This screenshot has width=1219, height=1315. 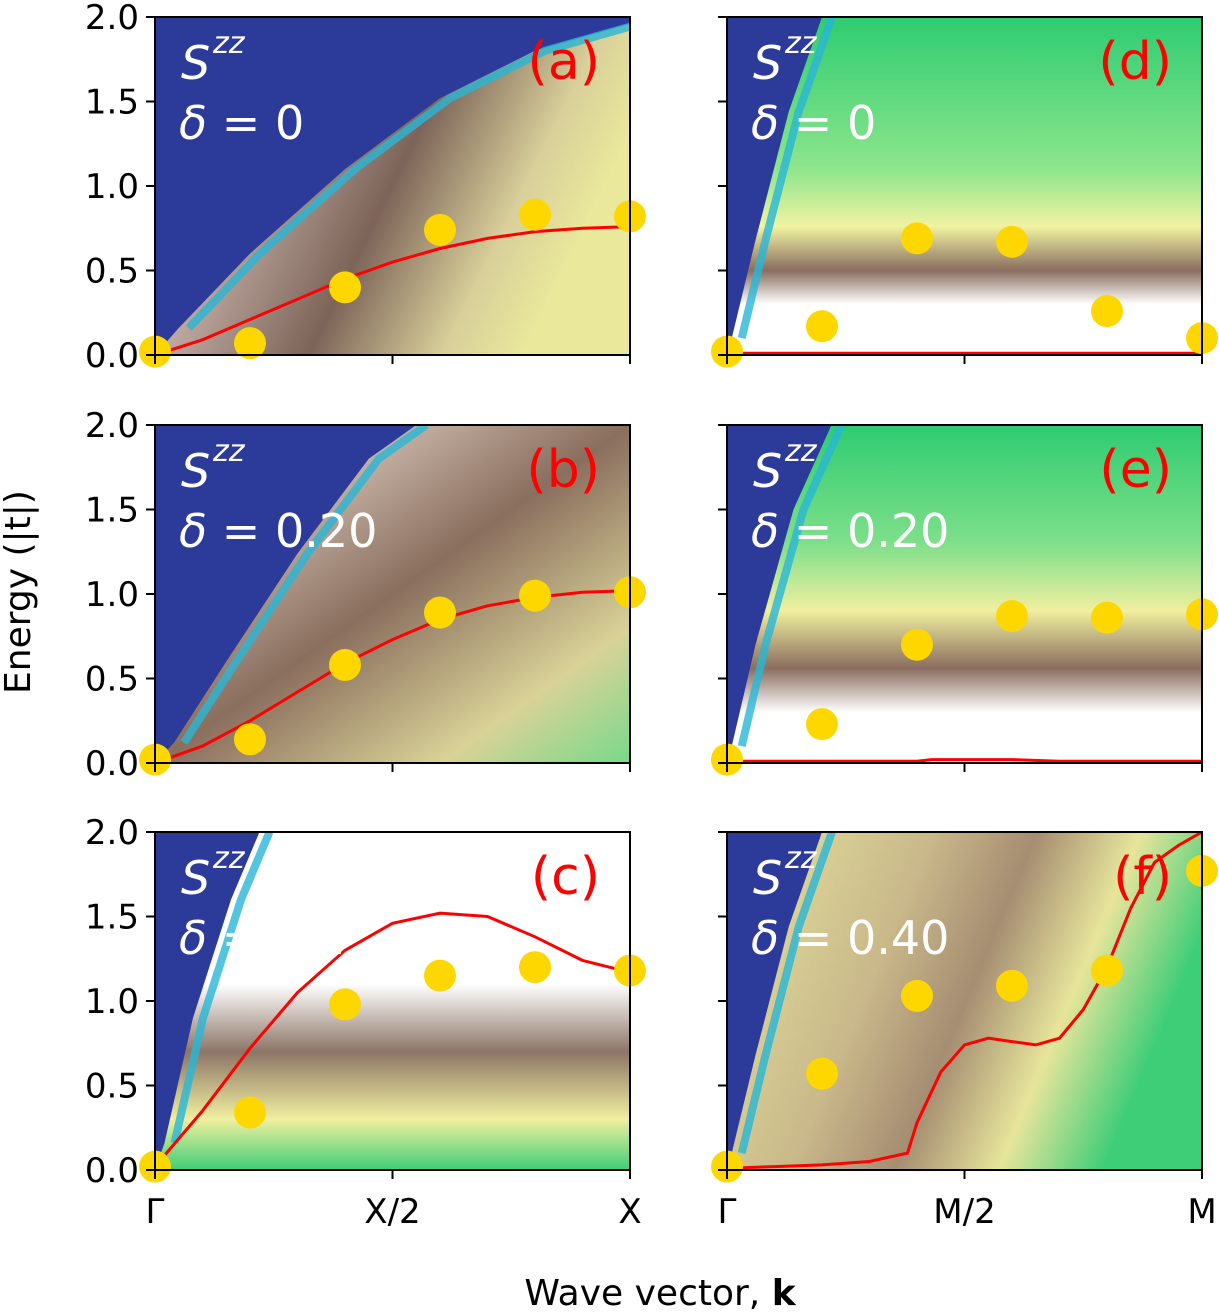 What do you see at coordinates (563, 470) in the screenshot?
I see `panel-label: (b)` at bounding box center [563, 470].